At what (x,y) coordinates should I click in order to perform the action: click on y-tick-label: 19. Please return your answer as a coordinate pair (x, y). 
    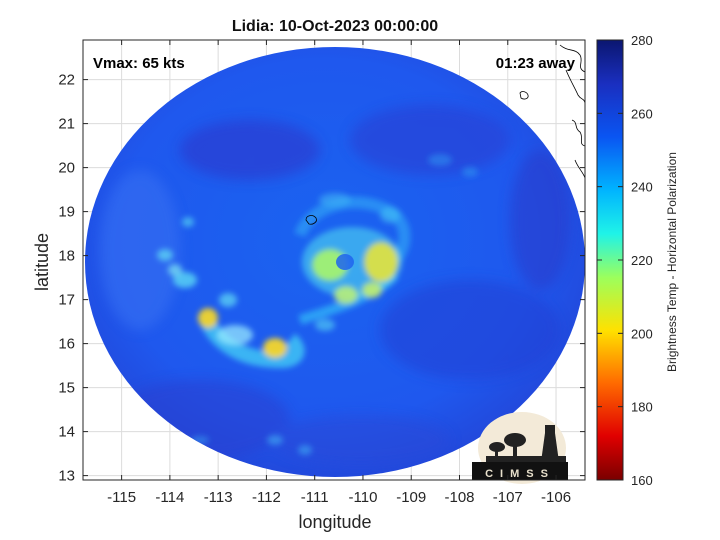
    Looking at the image, I should click on (66, 212).